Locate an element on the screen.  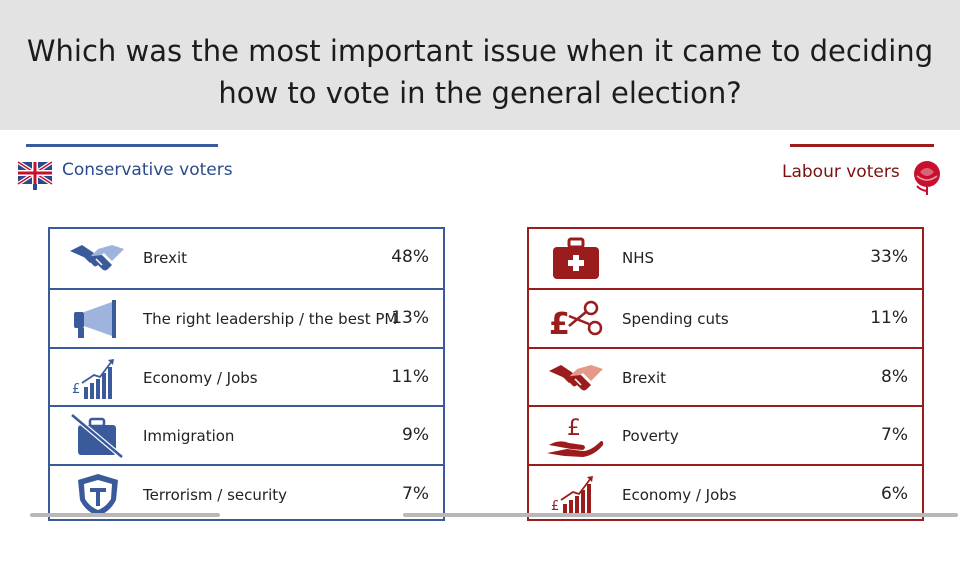
labour-issue-label: NHS is located at coordinates (638, 258).